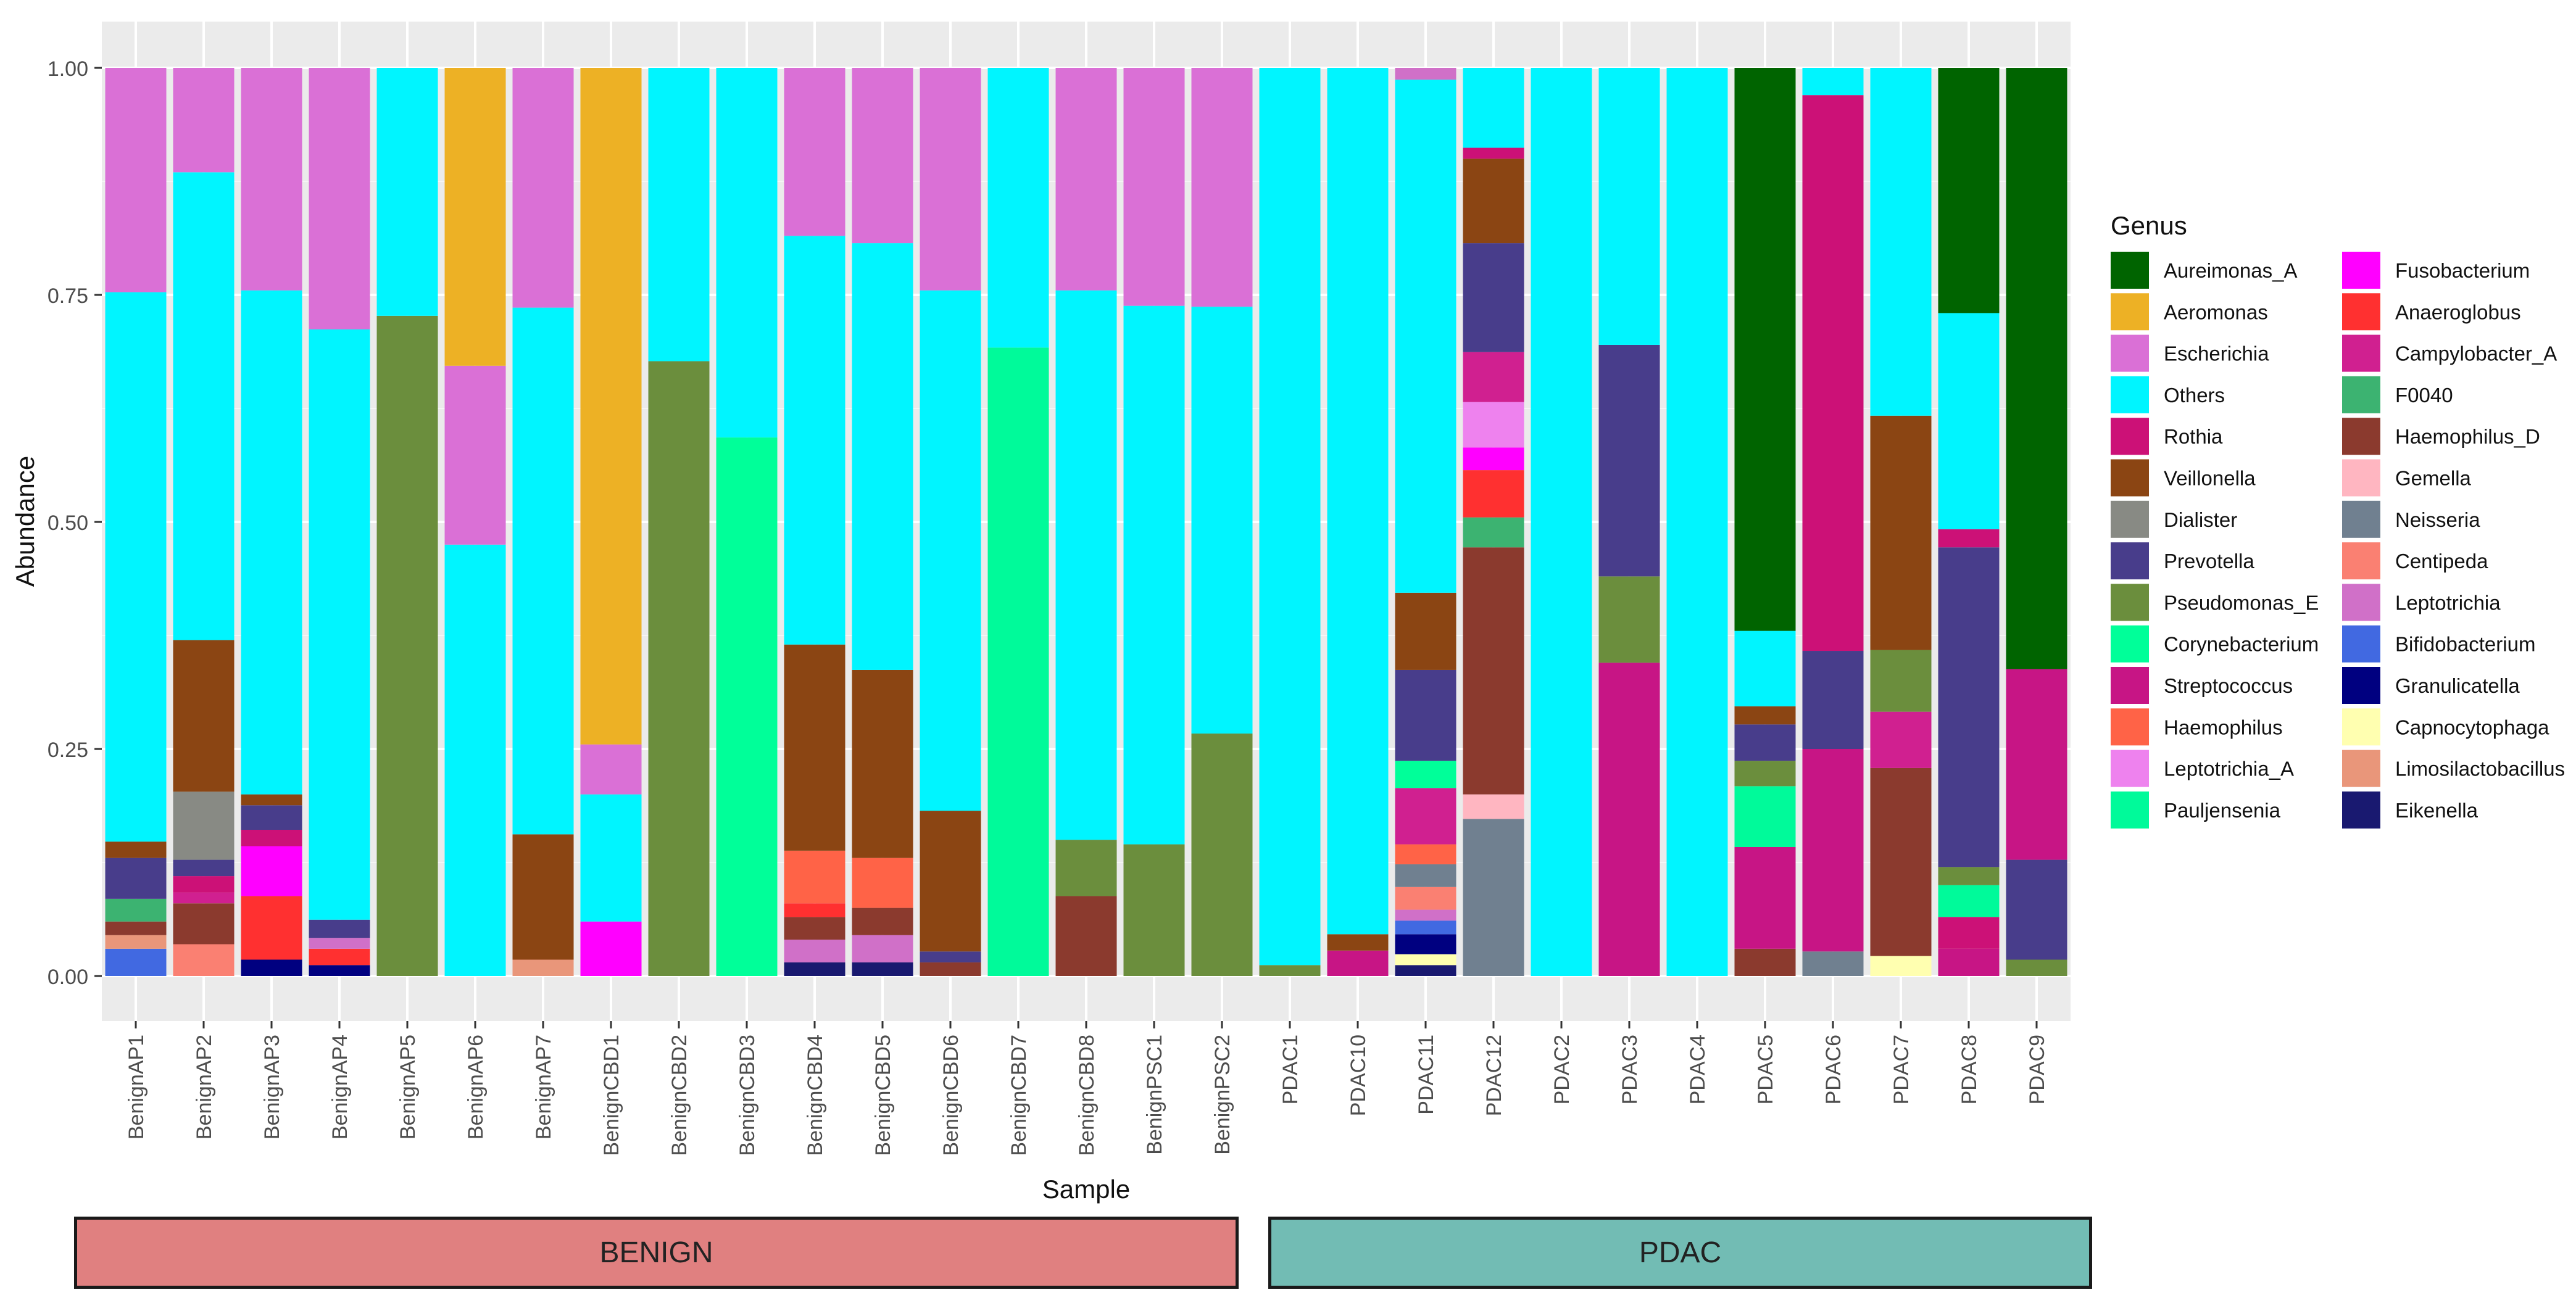 The height and width of the screenshot is (1311, 2576). I want to click on segment-benigncbd1-fusobacterium, so click(611, 948).